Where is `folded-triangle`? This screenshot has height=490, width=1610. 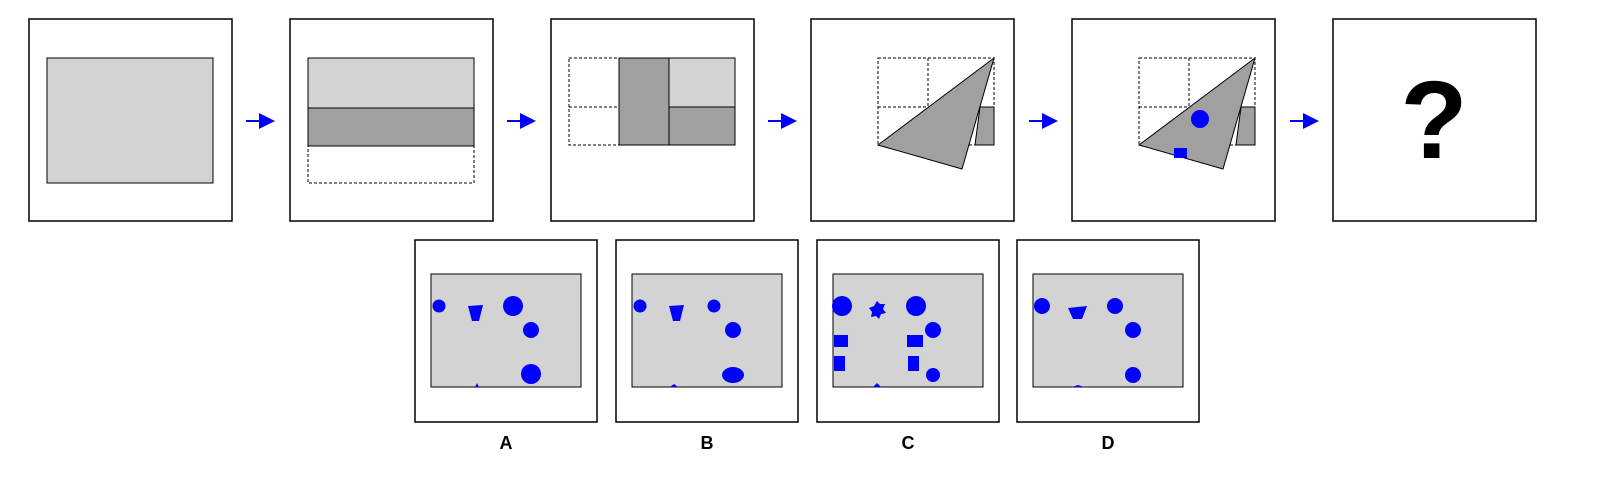 folded-triangle is located at coordinates (935, 113).